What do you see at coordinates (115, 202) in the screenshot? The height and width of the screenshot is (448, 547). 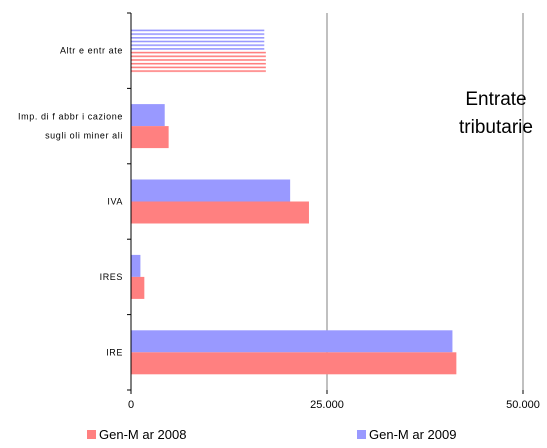 I see `category-label-2: IVA` at bounding box center [115, 202].